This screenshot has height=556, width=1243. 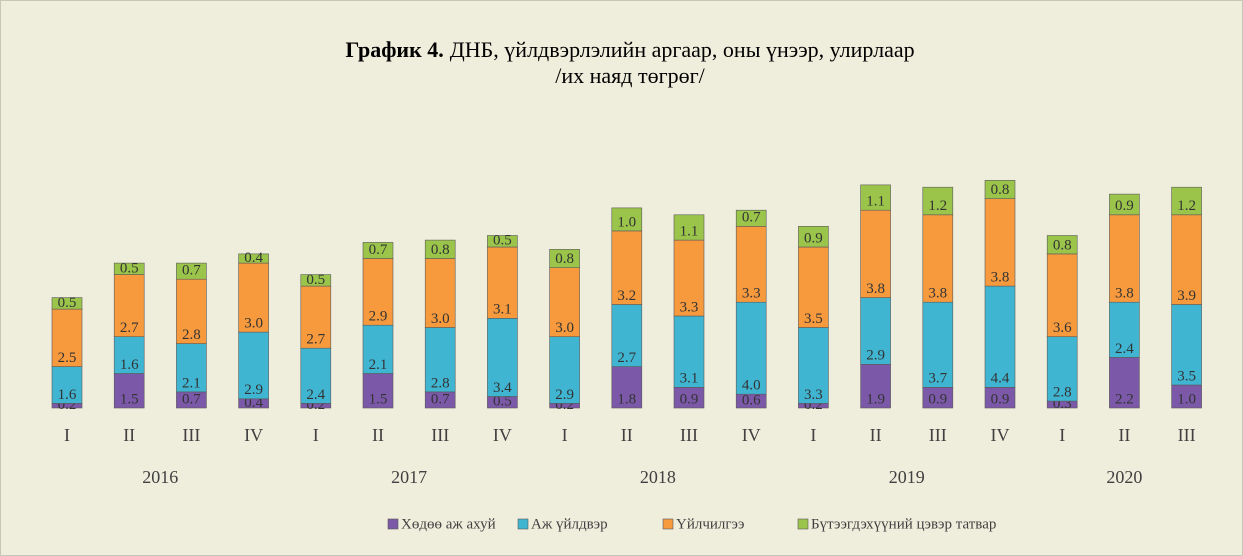 What do you see at coordinates (1062, 393) in the screenshot?
I see `data-label: 2.8` at bounding box center [1062, 393].